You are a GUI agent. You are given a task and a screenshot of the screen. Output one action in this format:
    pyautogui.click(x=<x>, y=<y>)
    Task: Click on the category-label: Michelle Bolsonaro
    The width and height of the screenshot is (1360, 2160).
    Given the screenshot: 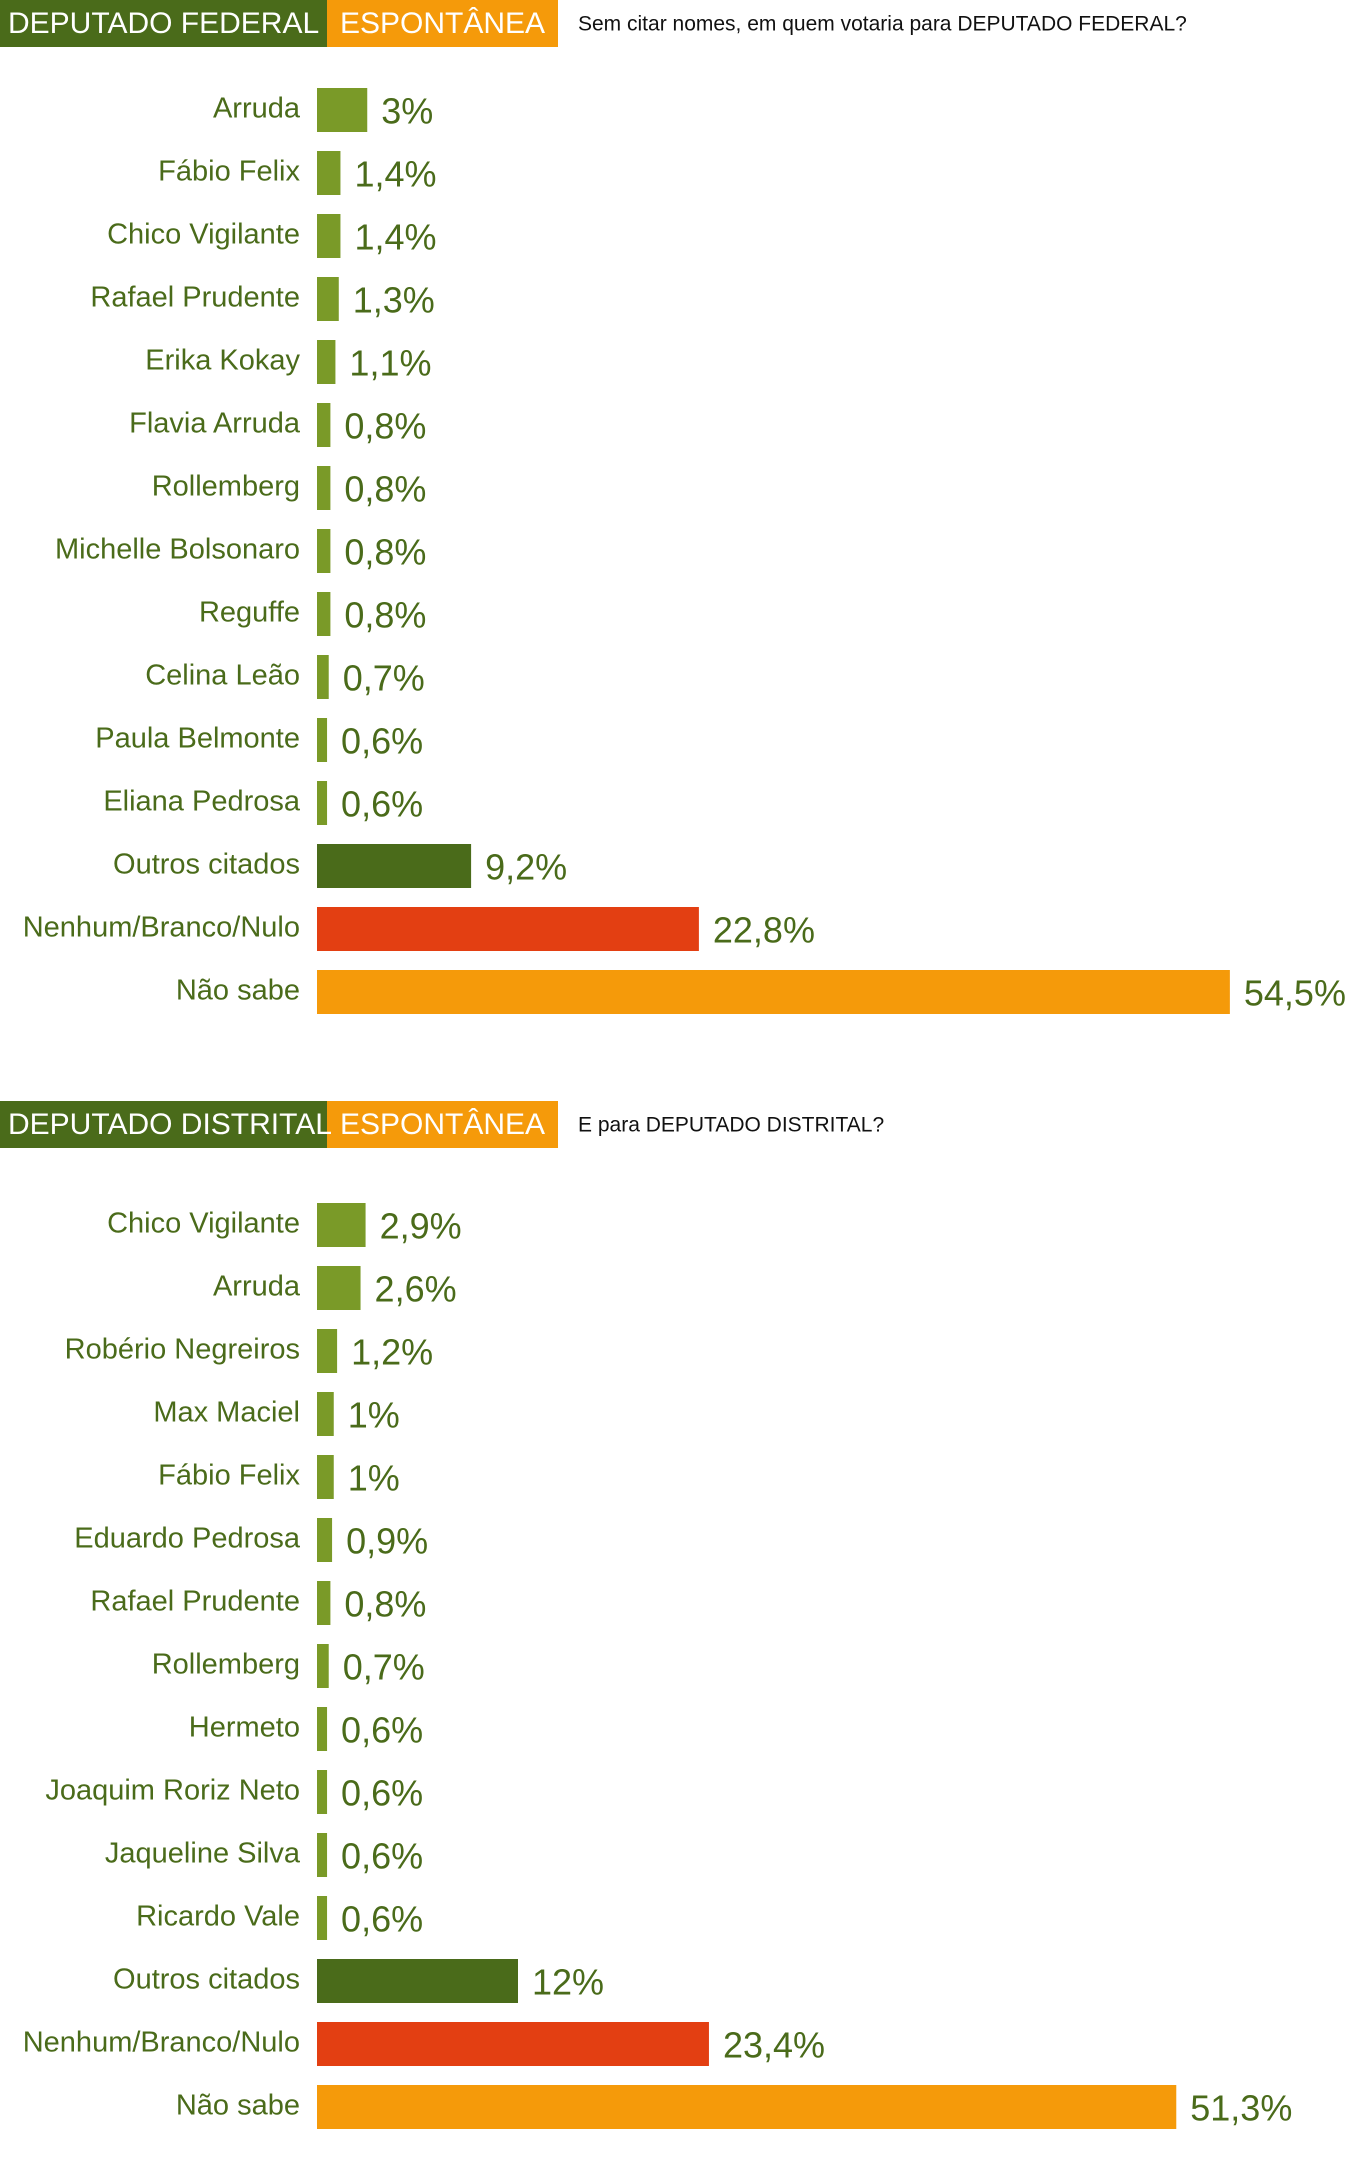 What is the action you would take?
    pyautogui.click(x=177, y=550)
    